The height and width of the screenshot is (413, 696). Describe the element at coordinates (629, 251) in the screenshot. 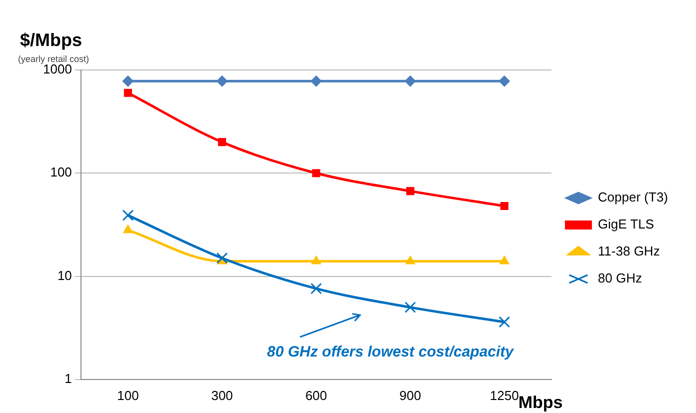

I see `legend-label: 11-38 GHz` at that location.